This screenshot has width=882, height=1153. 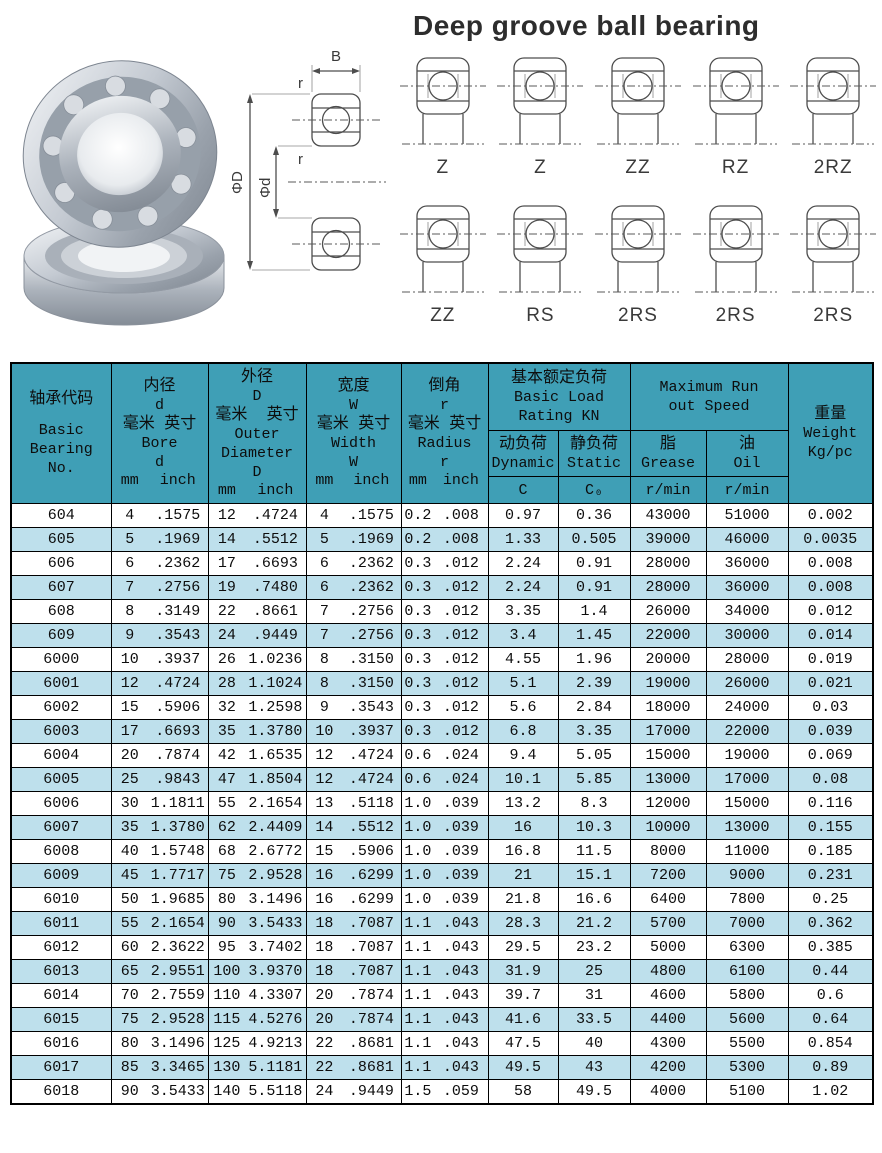 I want to click on cell-outer-diameter: 55 2.1654, so click(x=257, y=803).